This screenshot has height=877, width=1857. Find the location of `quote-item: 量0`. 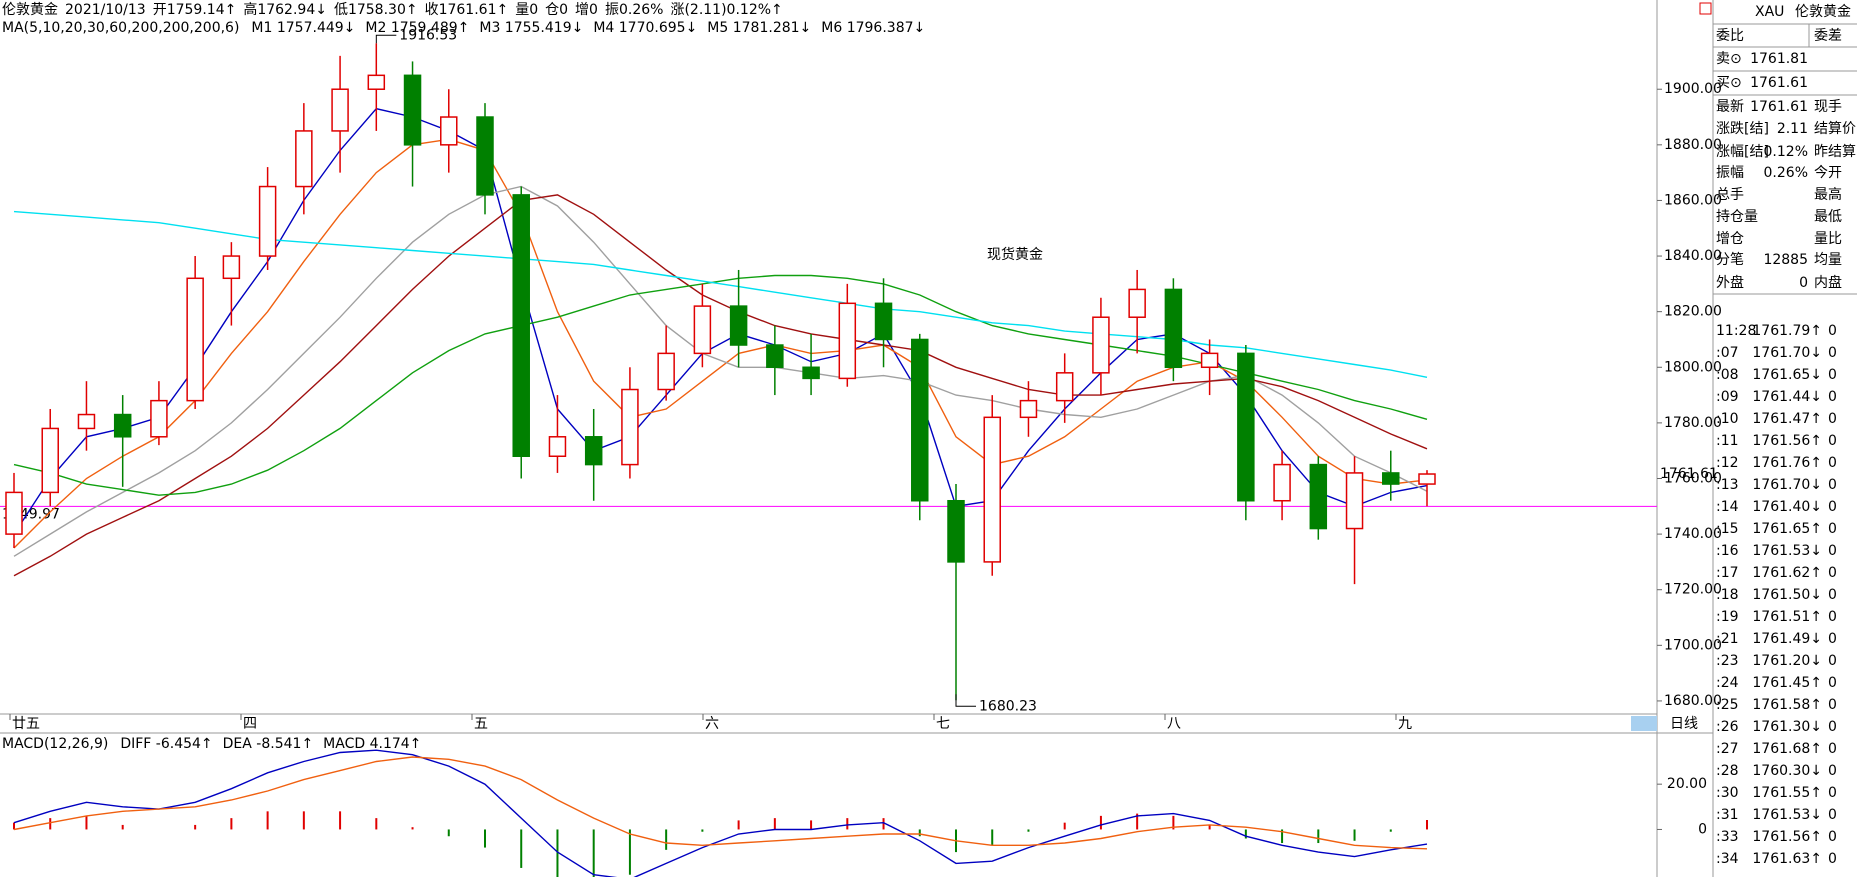

quote-item: 量0 is located at coordinates (526, 10).